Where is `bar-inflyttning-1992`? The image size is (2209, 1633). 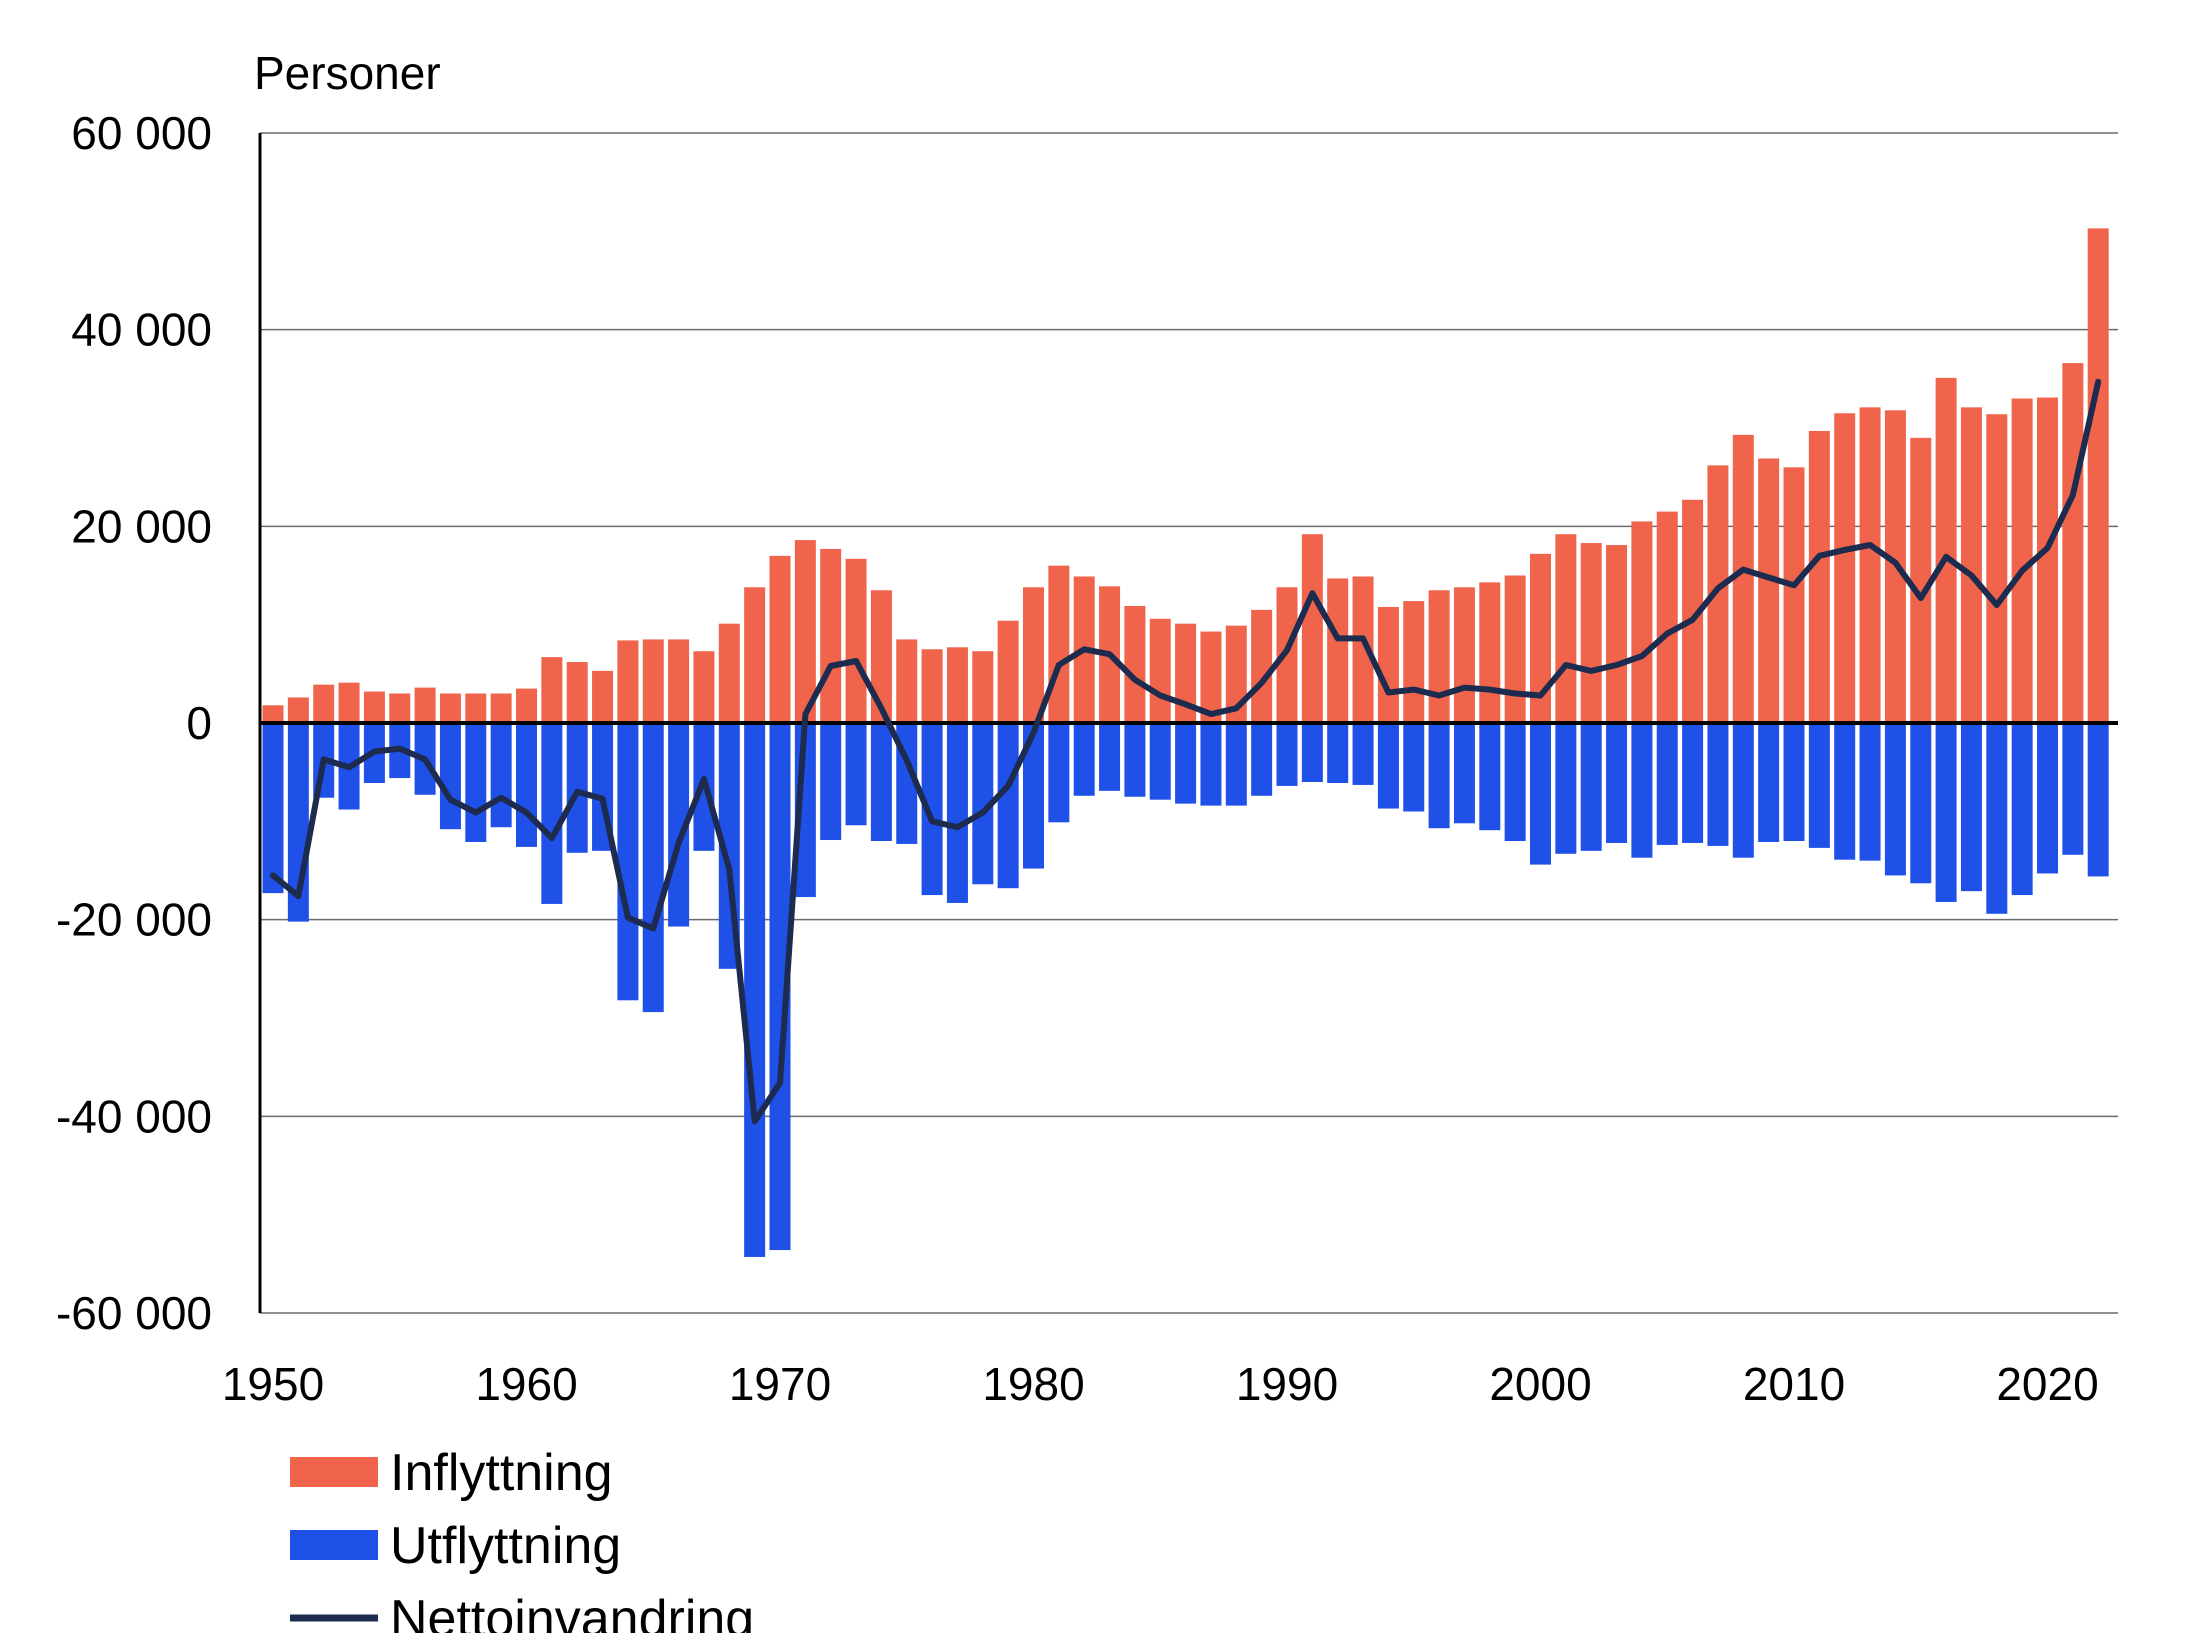
bar-inflyttning-1992 is located at coordinates (1338, 650).